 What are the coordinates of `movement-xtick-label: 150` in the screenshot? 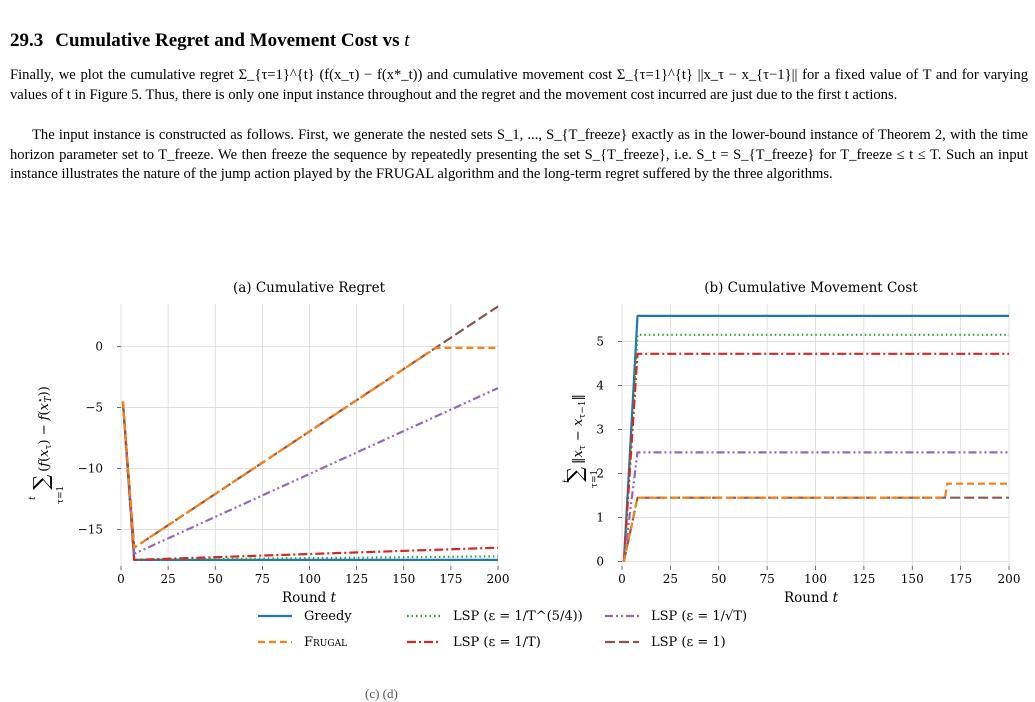 It's located at (912, 579).